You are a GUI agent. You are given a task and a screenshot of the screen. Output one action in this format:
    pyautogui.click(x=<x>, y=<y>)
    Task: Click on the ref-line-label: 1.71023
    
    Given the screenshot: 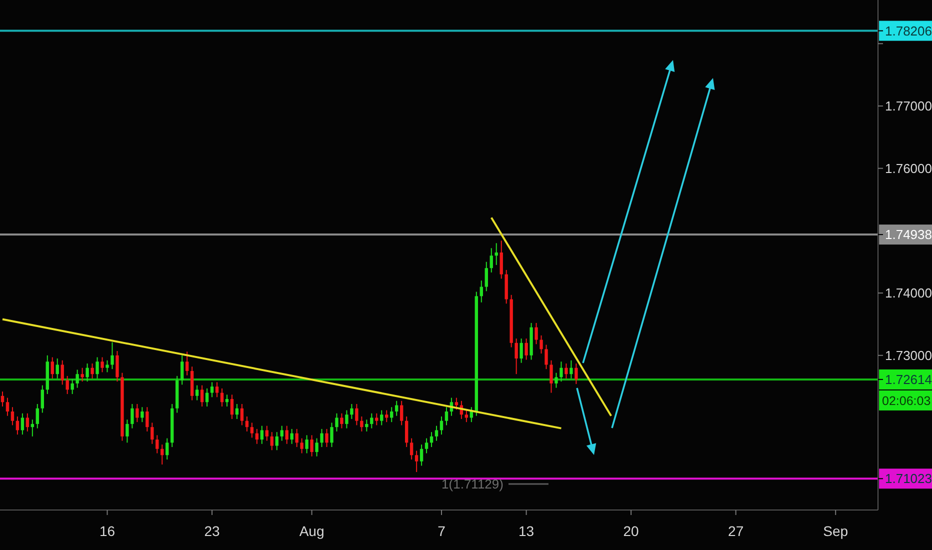 What is the action you would take?
    pyautogui.click(x=908, y=478)
    